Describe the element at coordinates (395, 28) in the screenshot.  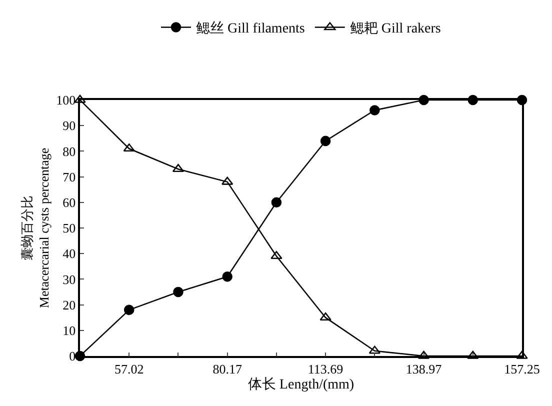
I see `legend-label: 鳃耙 Gill rakers` at that location.